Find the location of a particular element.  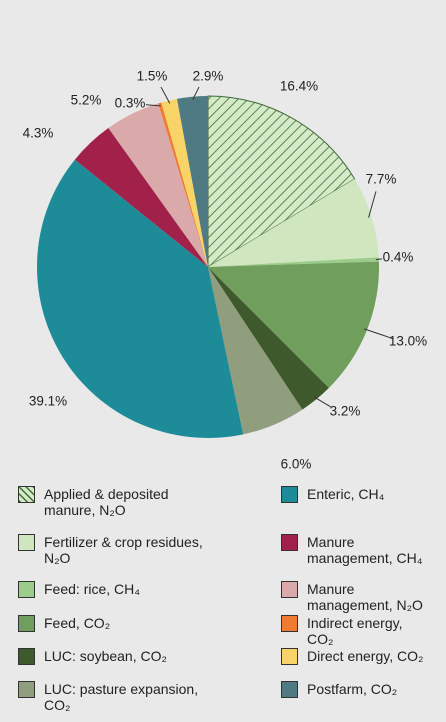

data-label: 2.9% is located at coordinates (208, 76).